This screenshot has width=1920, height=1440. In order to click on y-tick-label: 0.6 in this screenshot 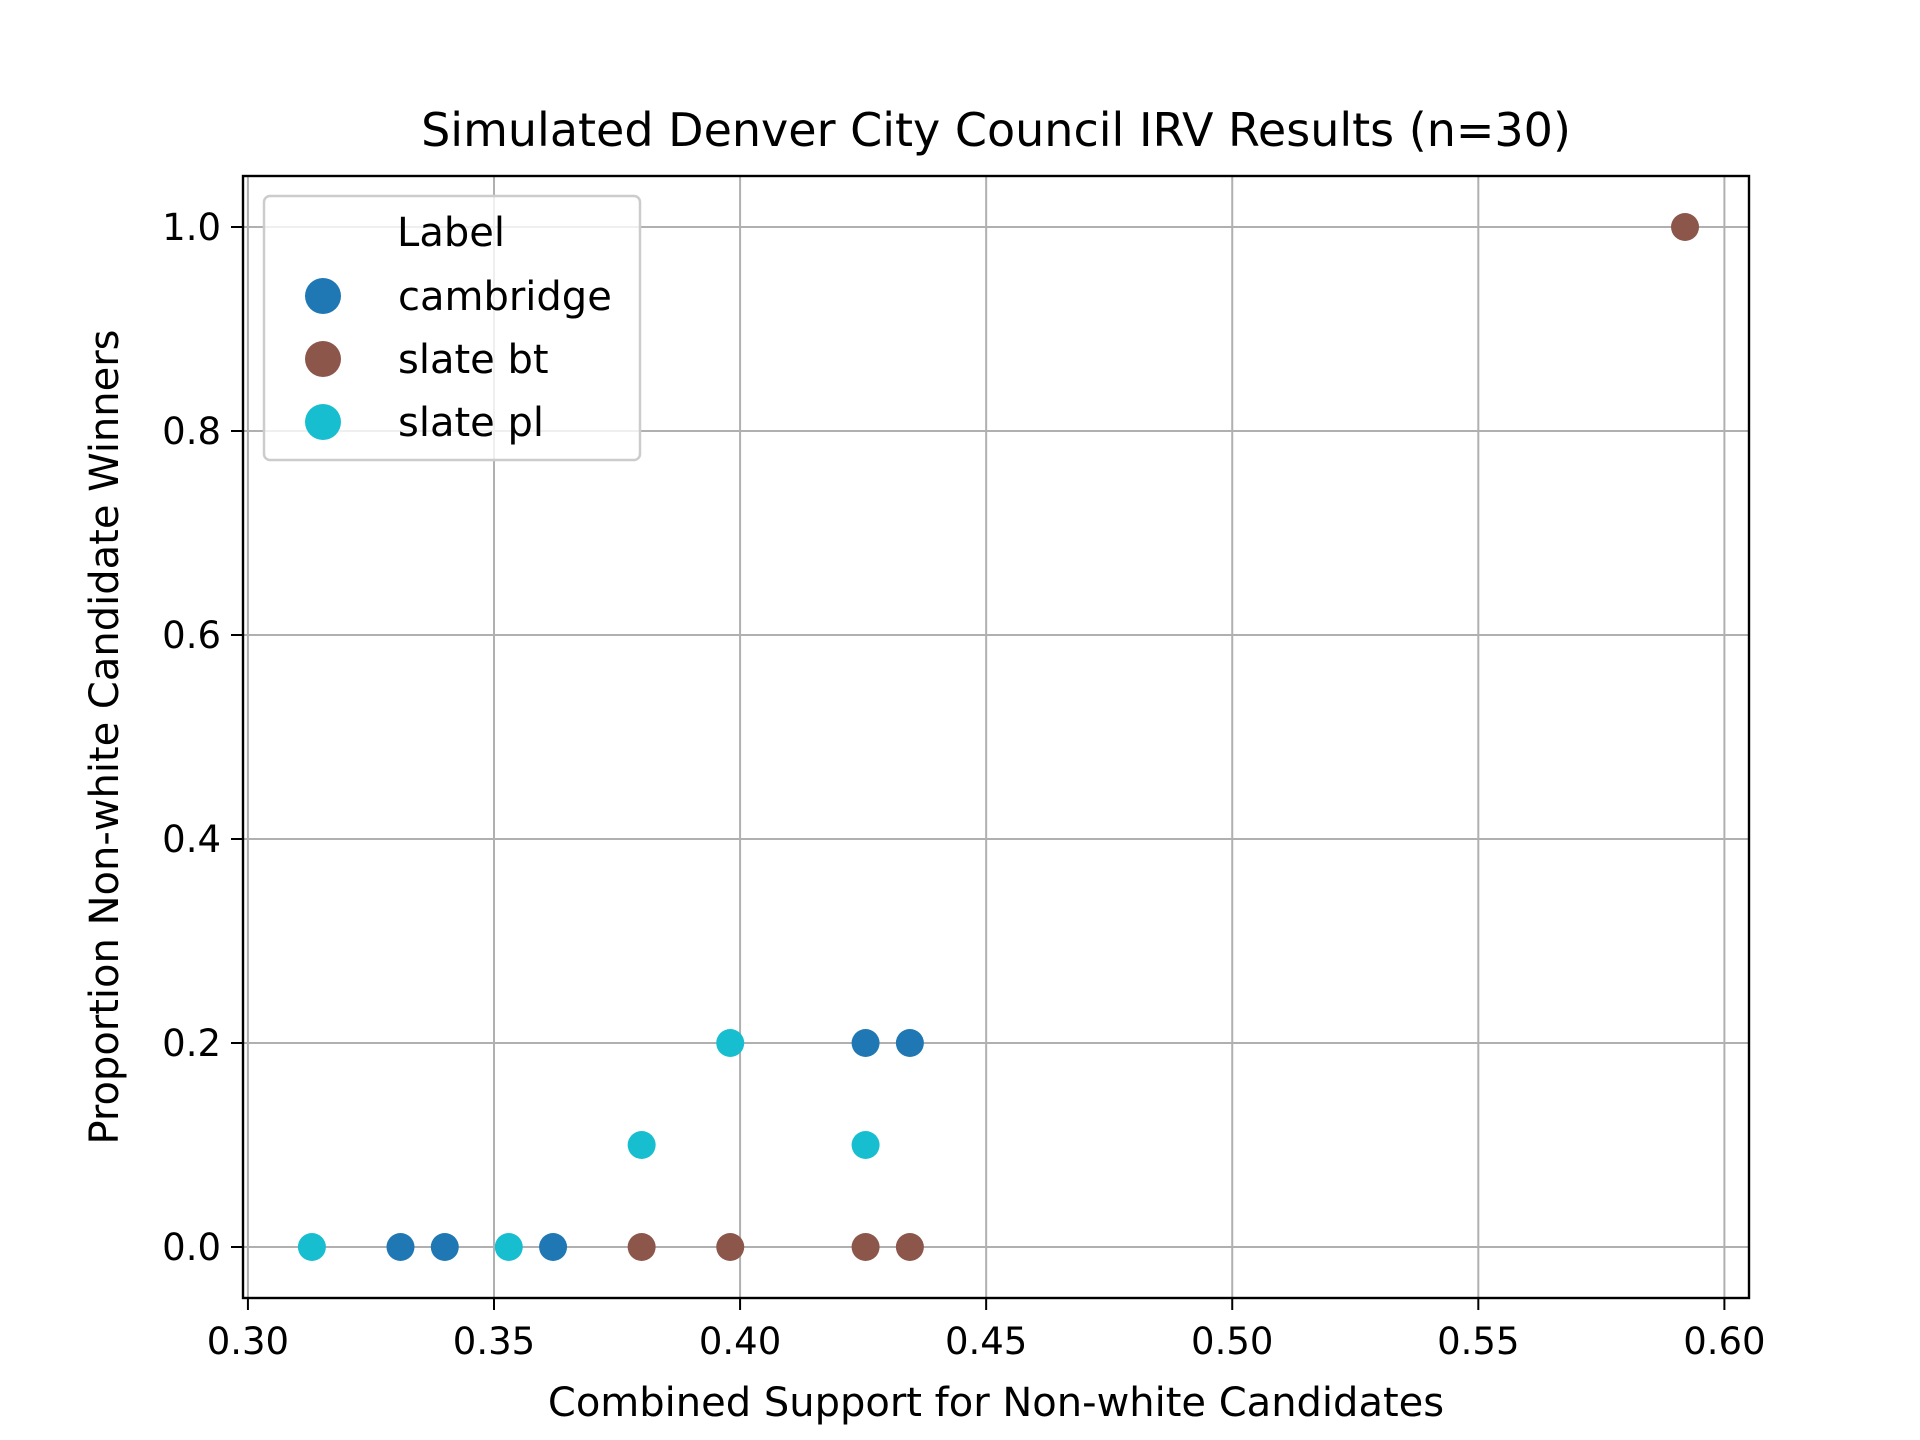, I will do `click(191, 635)`.